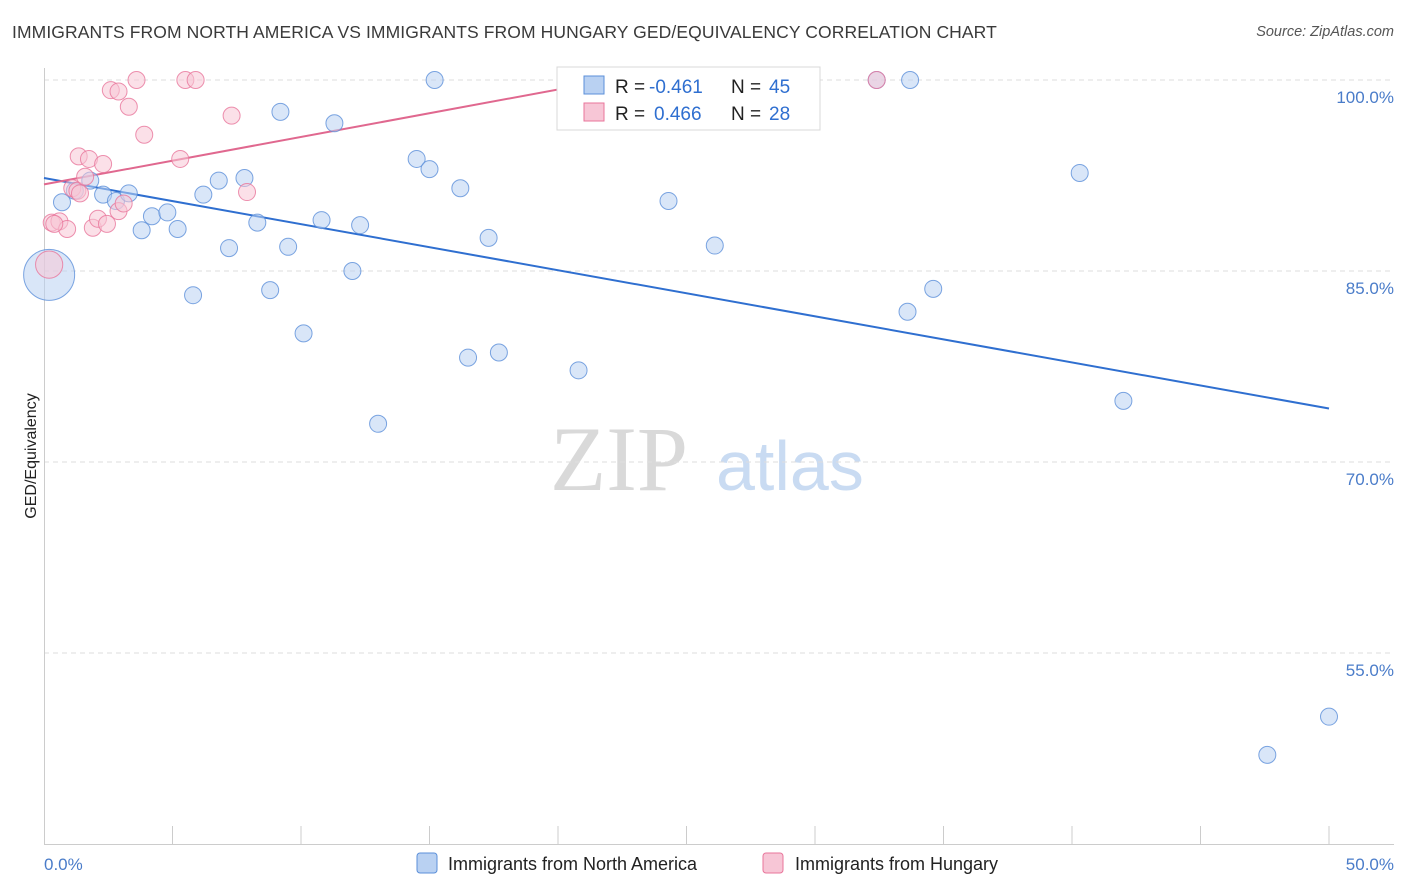  What do you see at coordinates (594, 112) in the screenshot?
I see `stats-legend-pink-swatch` at bounding box center [594, 112].